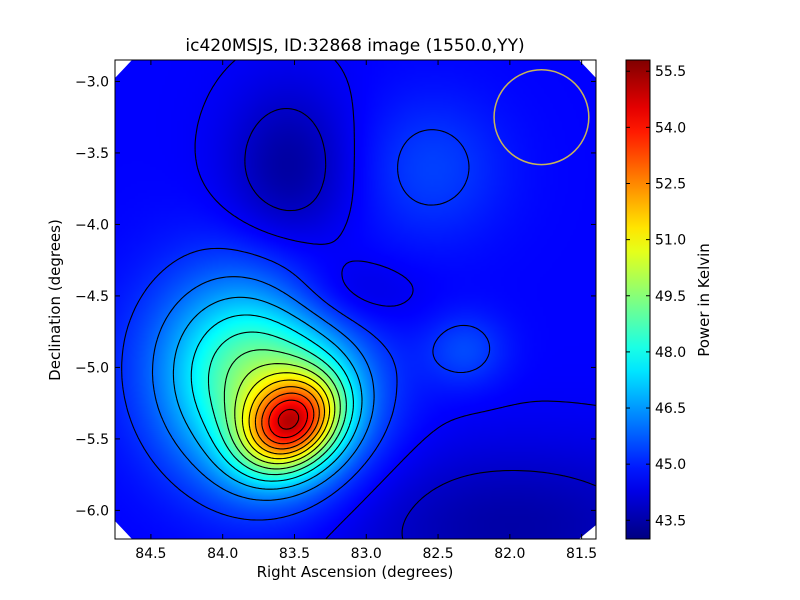  Describe the element at coordinates (670, 409) in the screenshot. I see `colorbar-tick-label: 46.5` at that location.